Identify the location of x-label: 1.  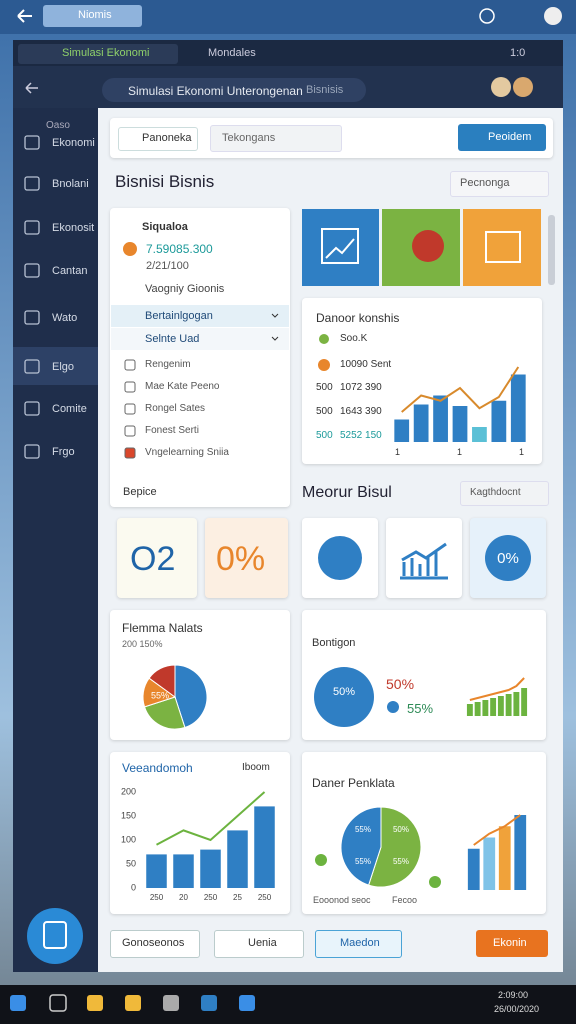
(398, 452).